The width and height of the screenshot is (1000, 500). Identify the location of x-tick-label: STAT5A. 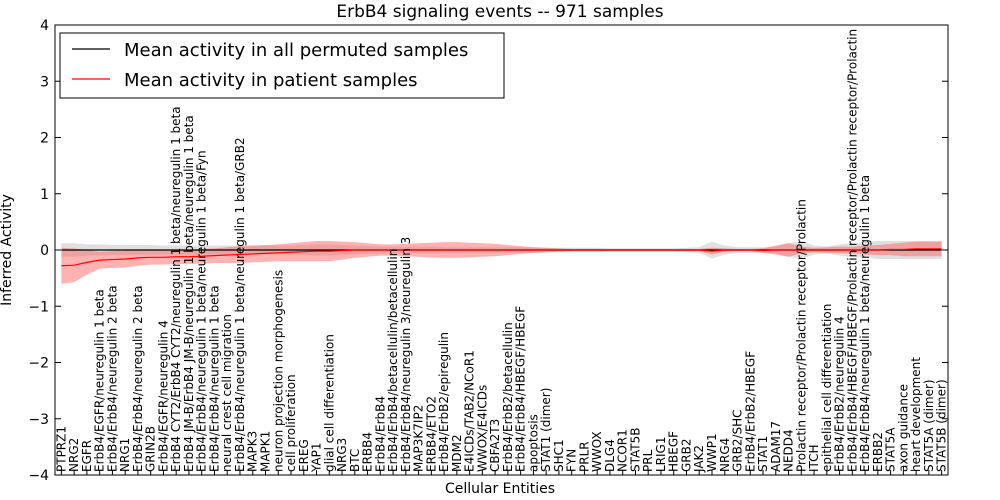
(891, 449).